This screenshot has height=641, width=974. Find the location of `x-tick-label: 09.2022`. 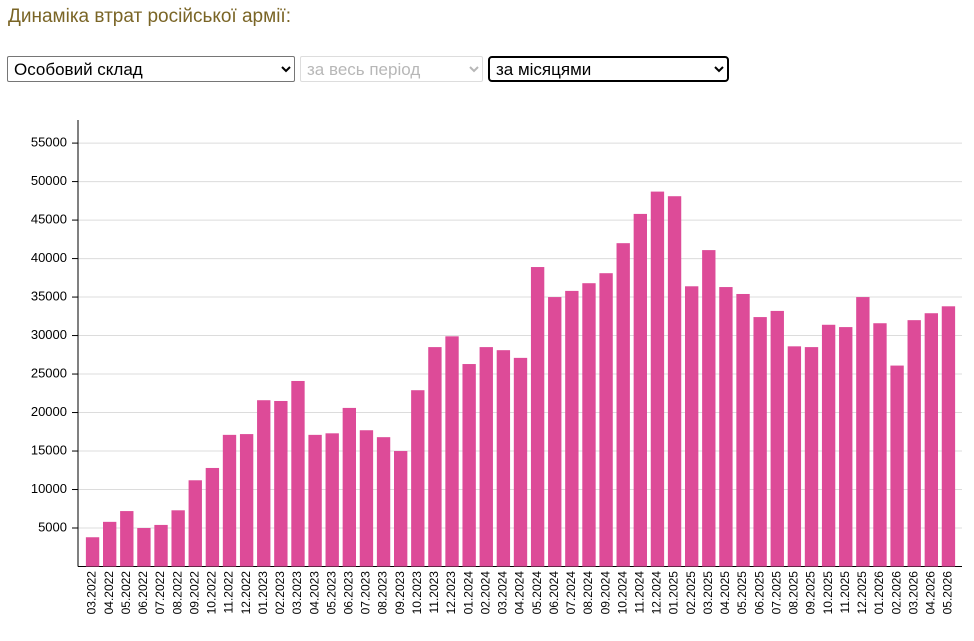

x-tick-label: 09.2022 is located at coordinates (194, 593).